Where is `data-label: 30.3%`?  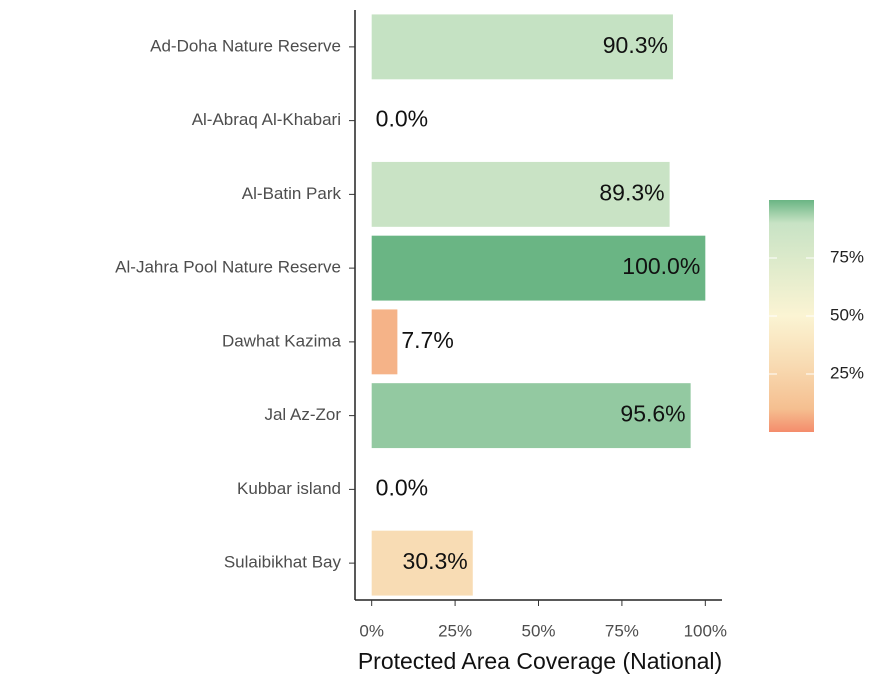
data-label: 30.3% is located at coordinates (435, 561).